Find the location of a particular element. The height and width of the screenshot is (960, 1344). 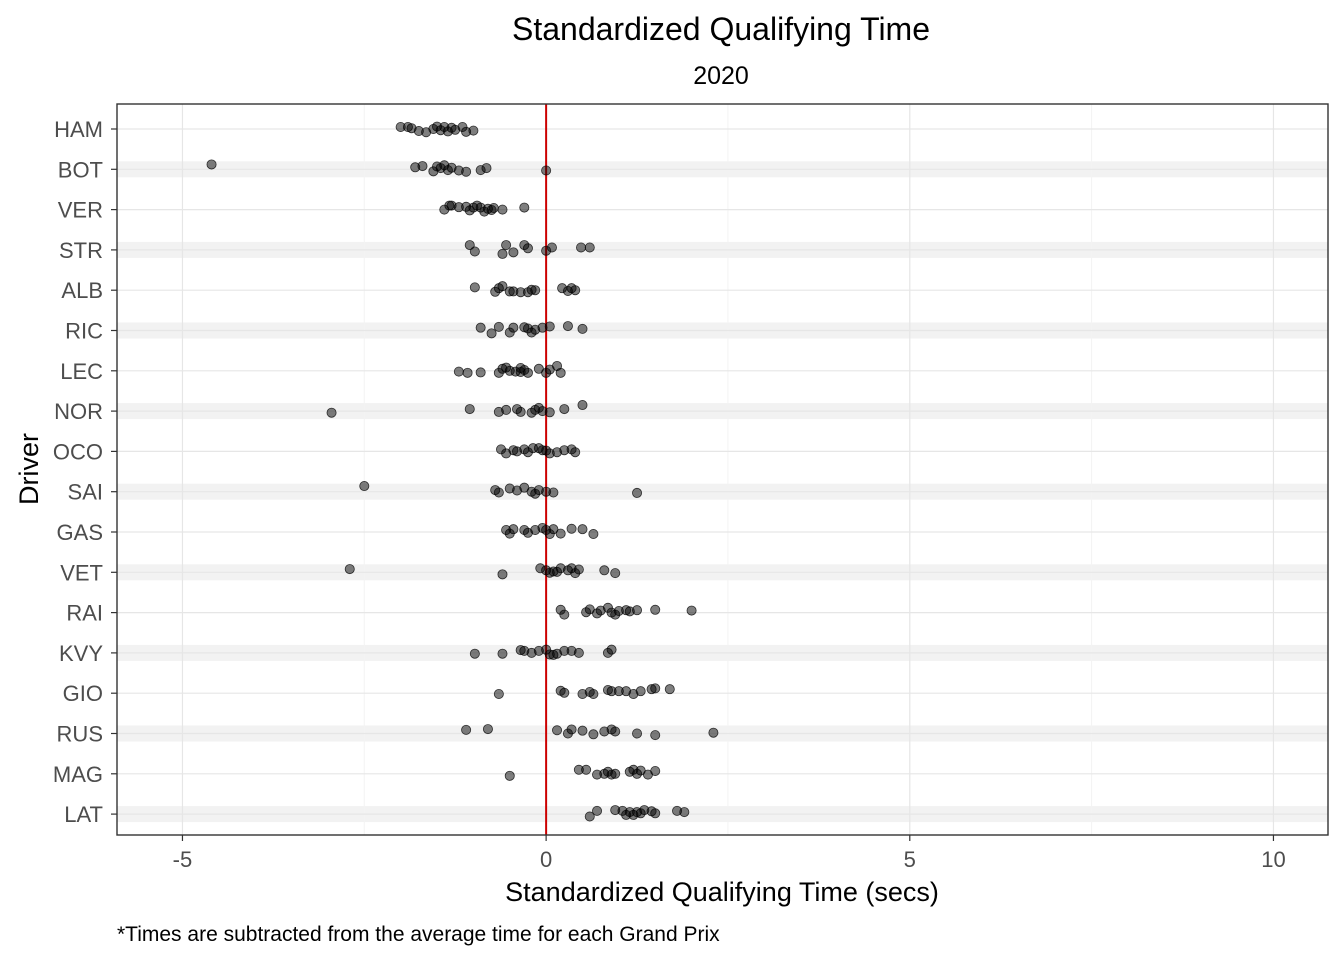

y-tick-label-lat: LAT is located at coordinates (83, 814).